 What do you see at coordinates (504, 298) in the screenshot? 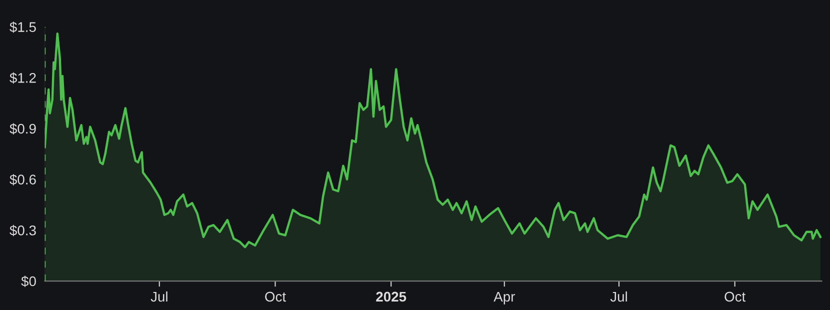
I see `x-tick-label: Apr` at bounding box center [504, 298].